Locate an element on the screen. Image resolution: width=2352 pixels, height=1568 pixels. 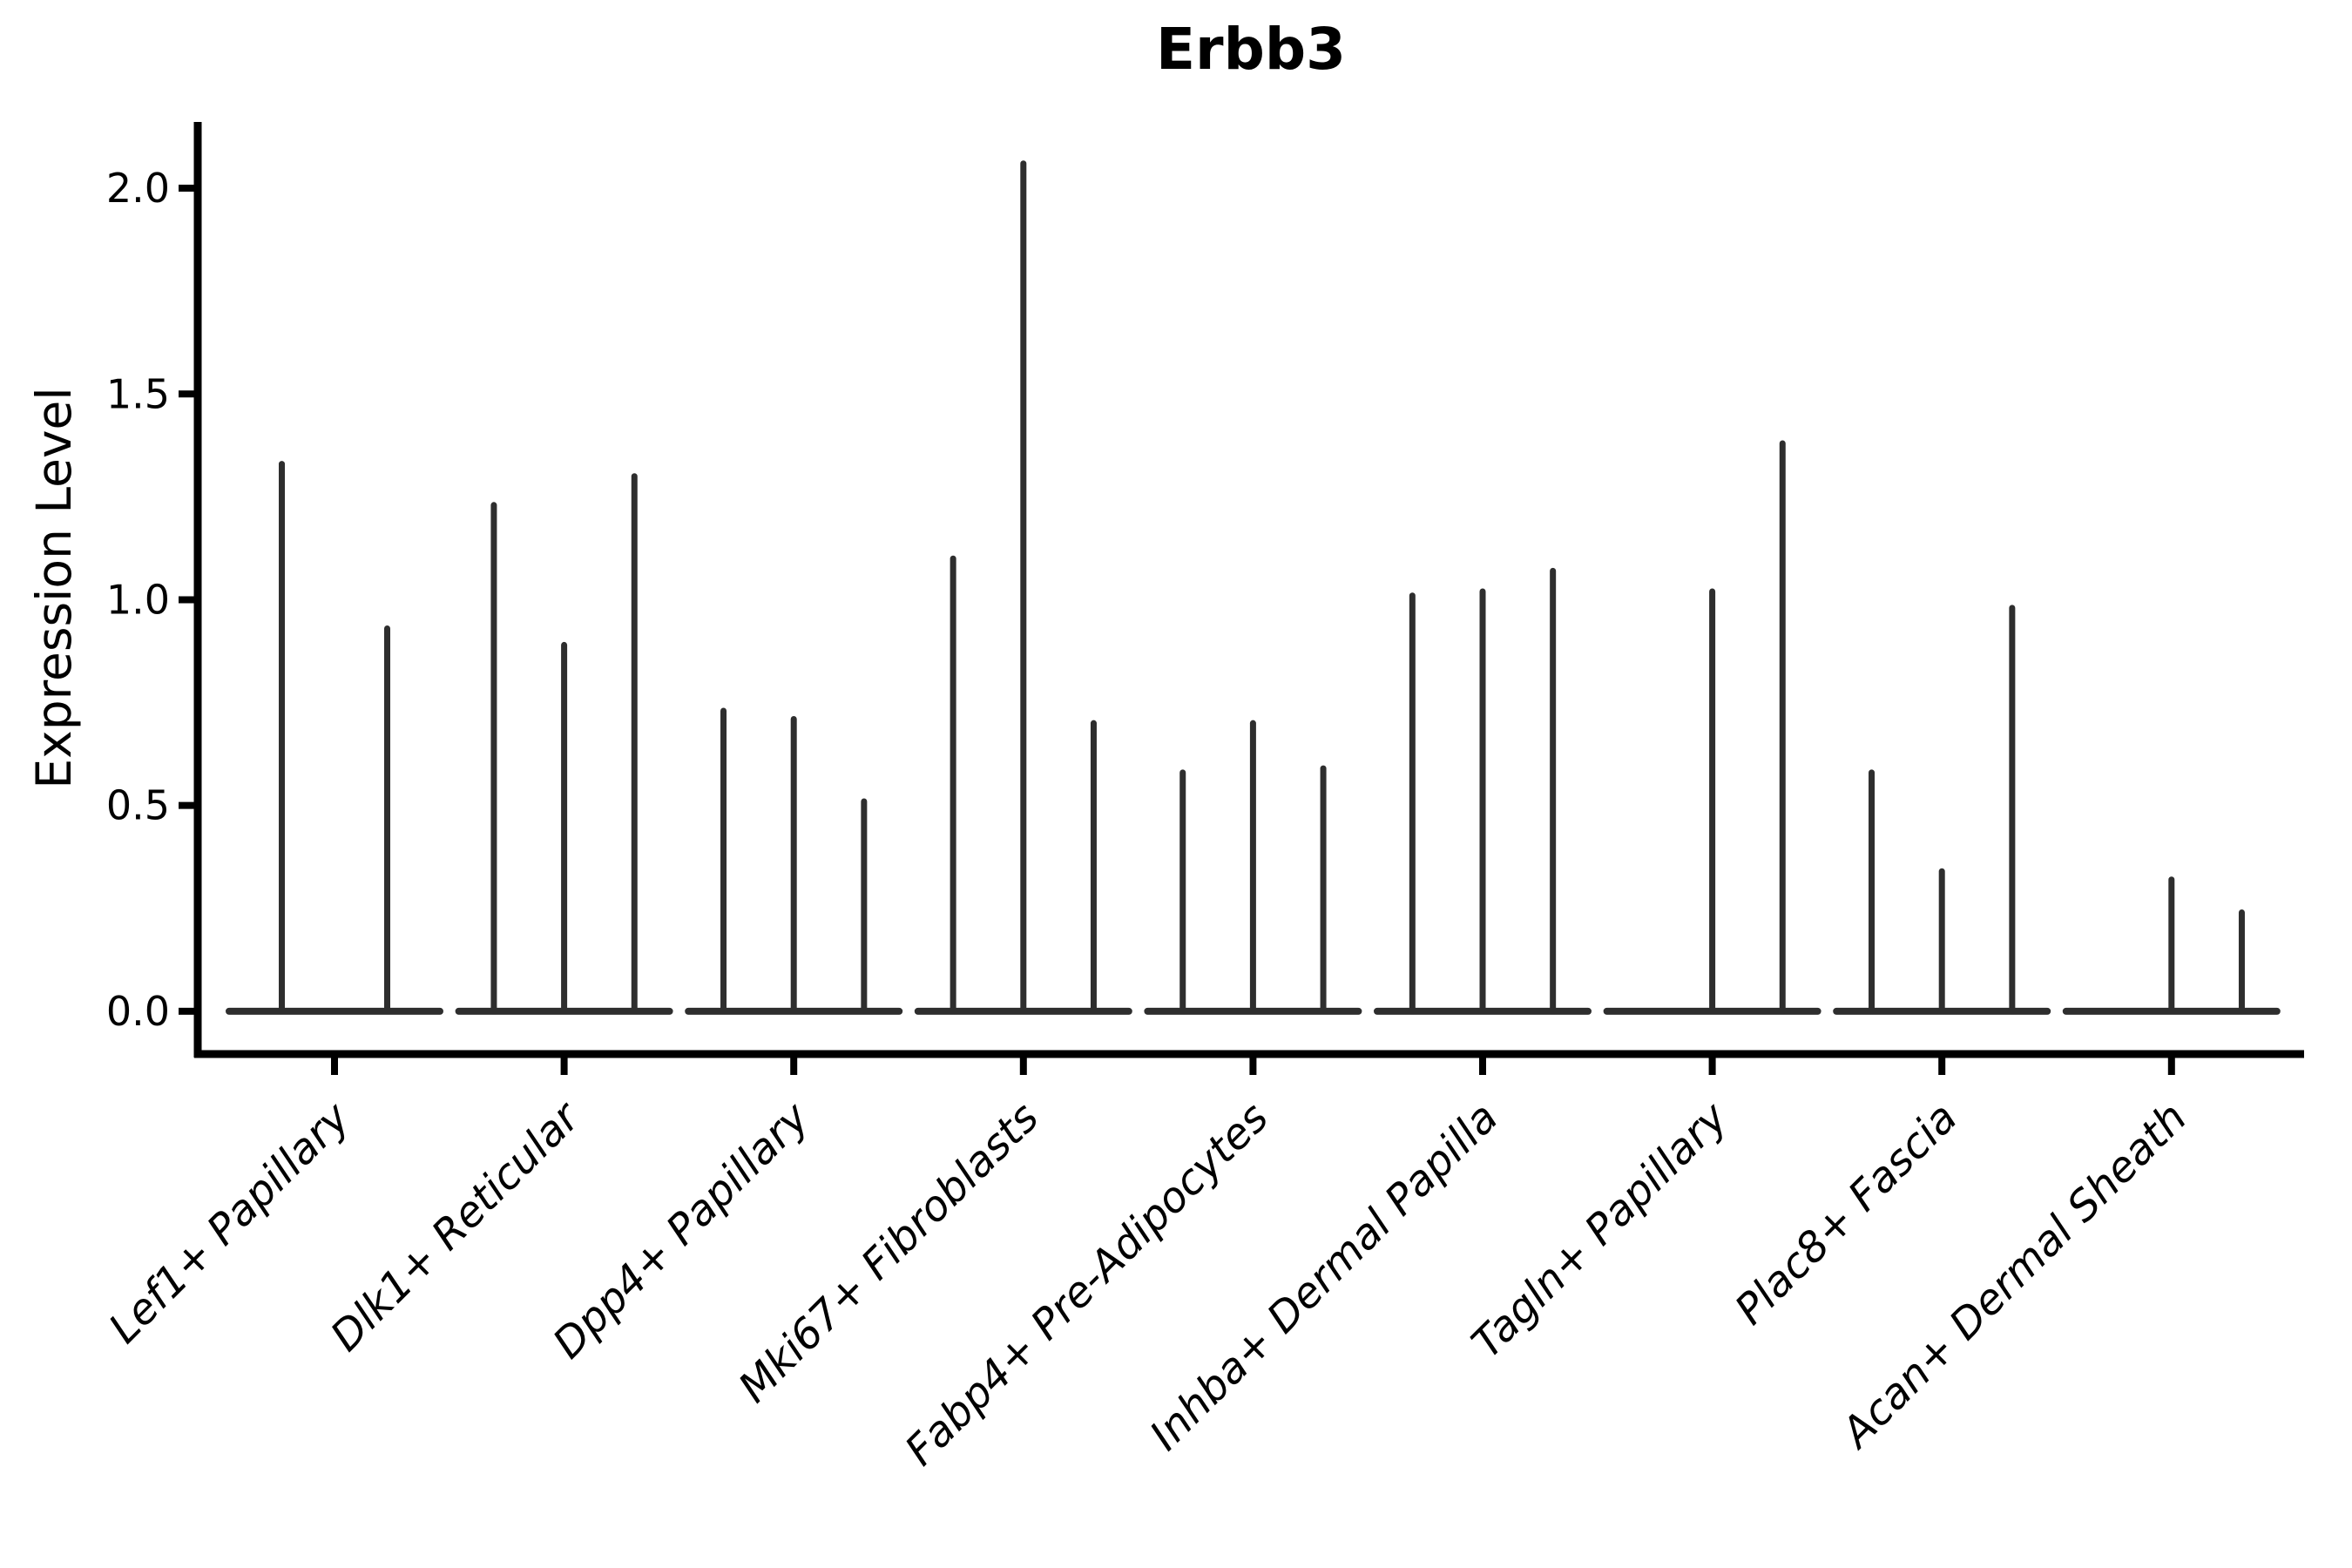
x-tick-label: Tagln+ Papillary is located at coordinates (1600, 1230).